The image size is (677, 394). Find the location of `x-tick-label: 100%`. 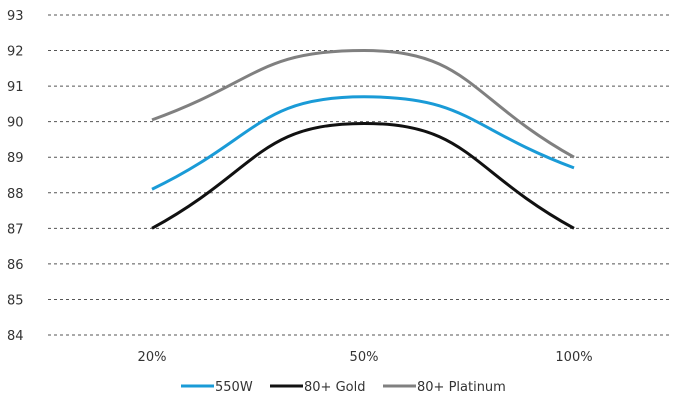

x-tick-label: 100% is located at coordinates (573, 357).